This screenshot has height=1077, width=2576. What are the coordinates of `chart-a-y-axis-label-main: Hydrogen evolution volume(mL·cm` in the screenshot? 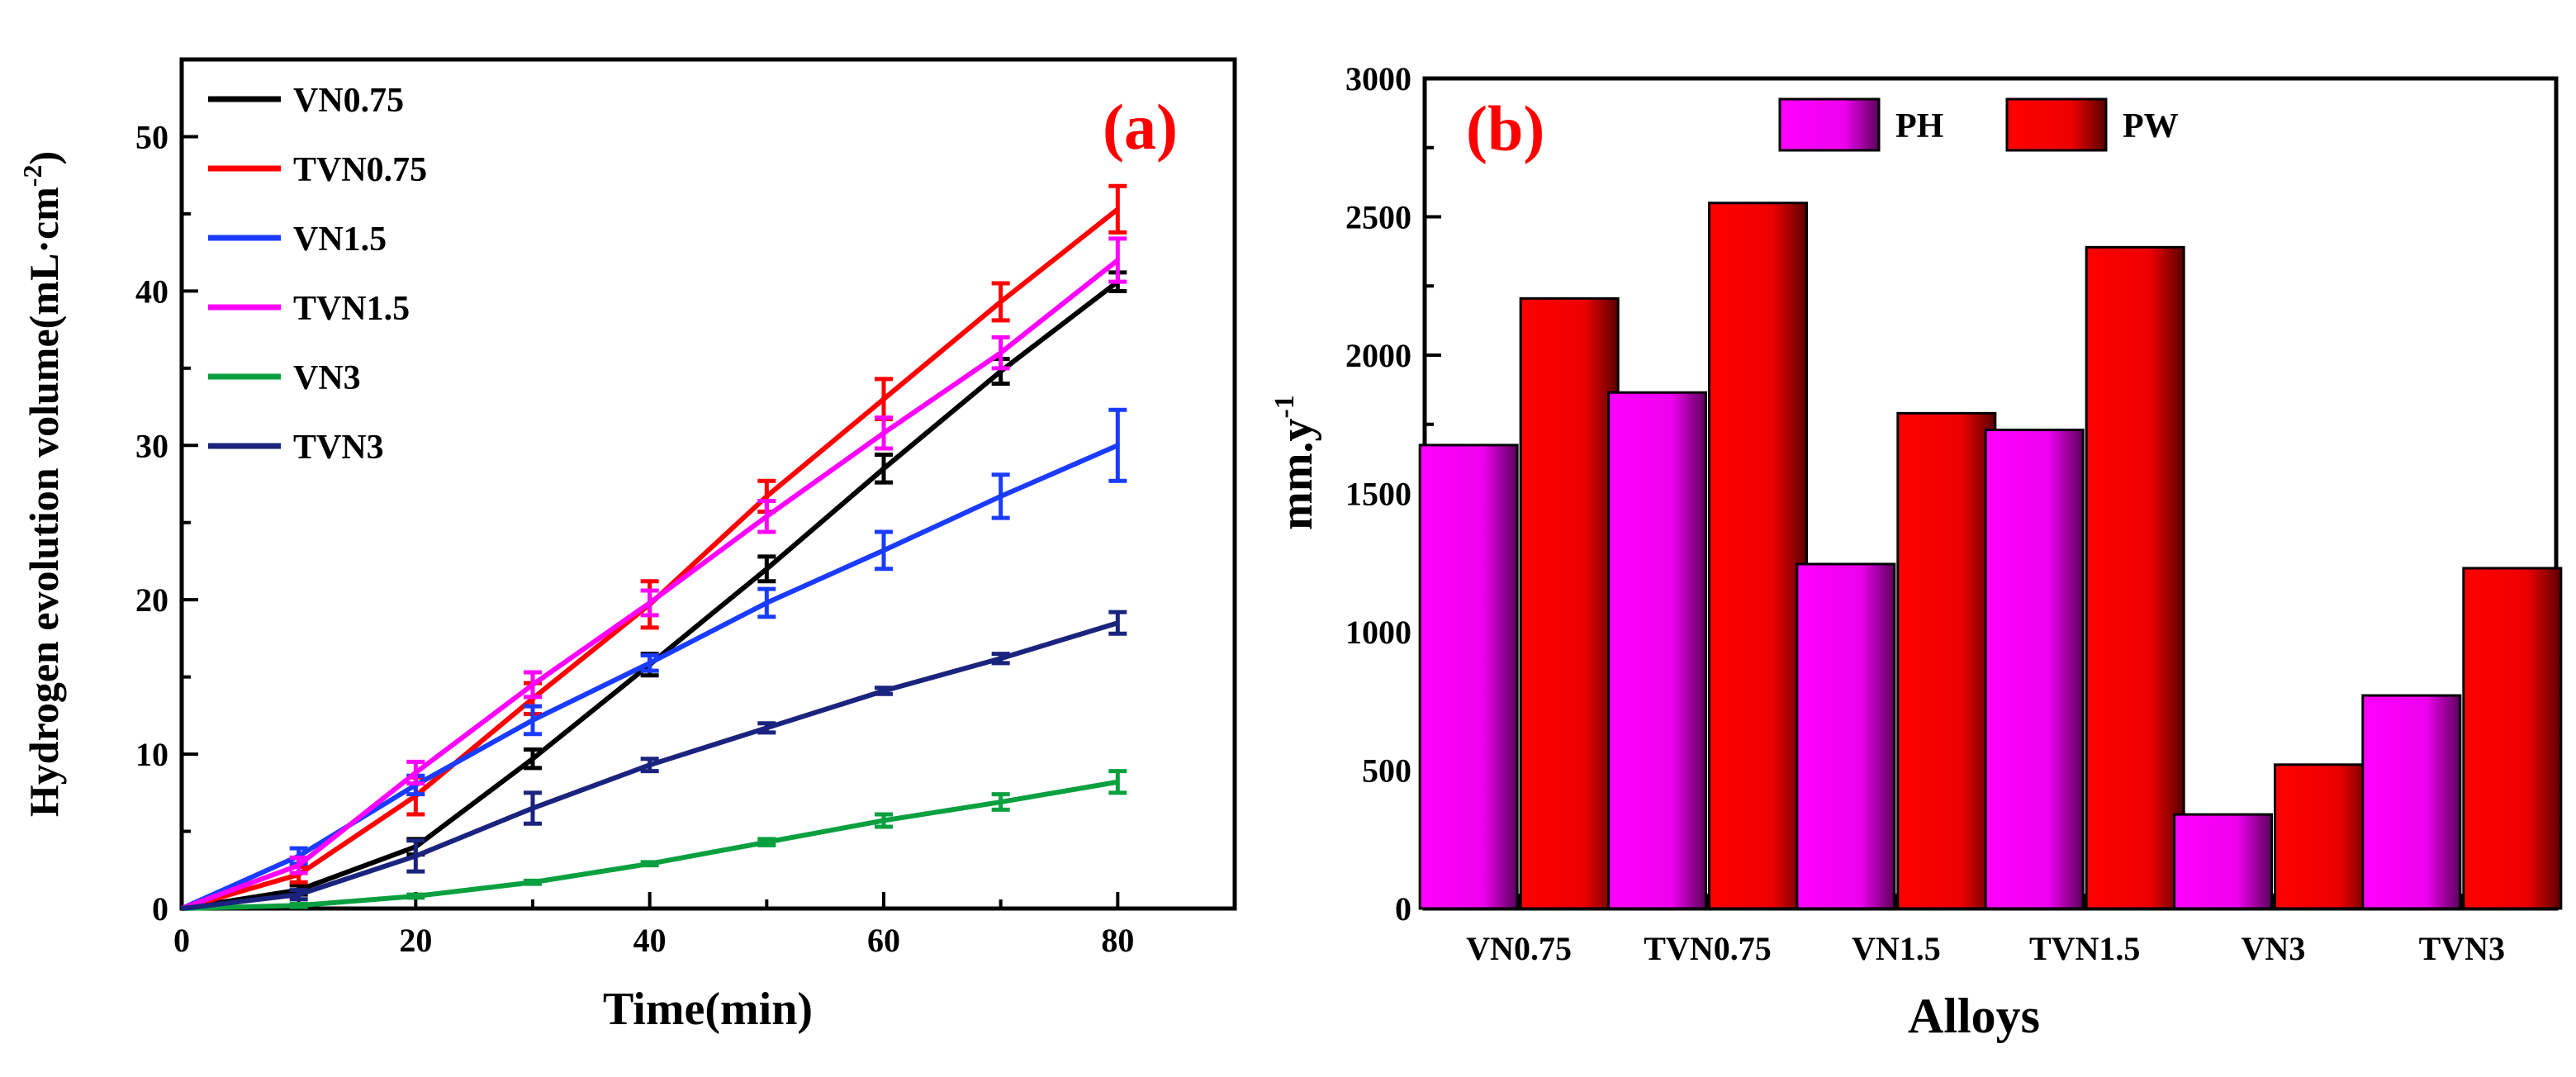 It's located at (44, 502).